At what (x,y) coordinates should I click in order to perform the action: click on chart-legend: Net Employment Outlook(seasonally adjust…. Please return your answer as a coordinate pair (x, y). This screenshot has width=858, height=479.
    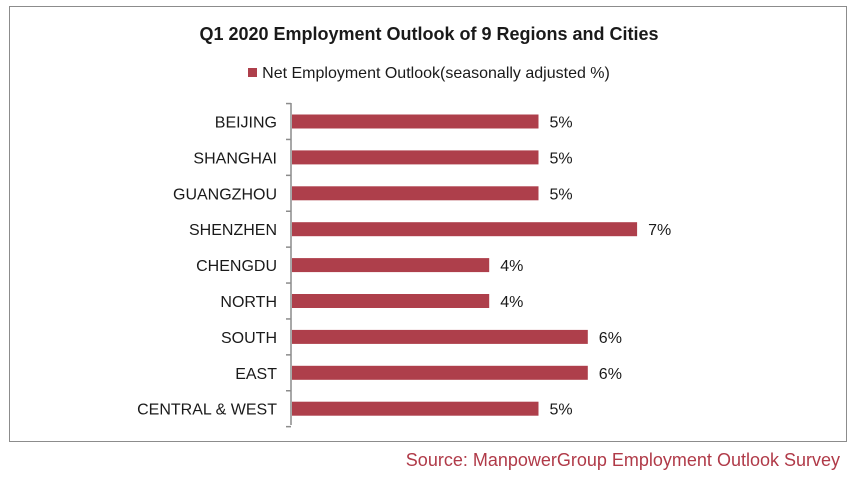
    Looking at the image, I should click on (429, 74).